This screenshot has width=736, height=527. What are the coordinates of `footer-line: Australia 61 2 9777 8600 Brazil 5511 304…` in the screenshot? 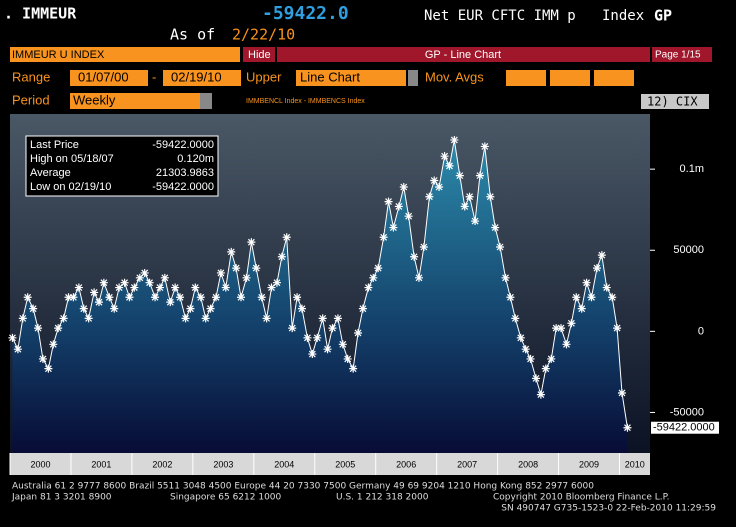 It's located at (303, 487).